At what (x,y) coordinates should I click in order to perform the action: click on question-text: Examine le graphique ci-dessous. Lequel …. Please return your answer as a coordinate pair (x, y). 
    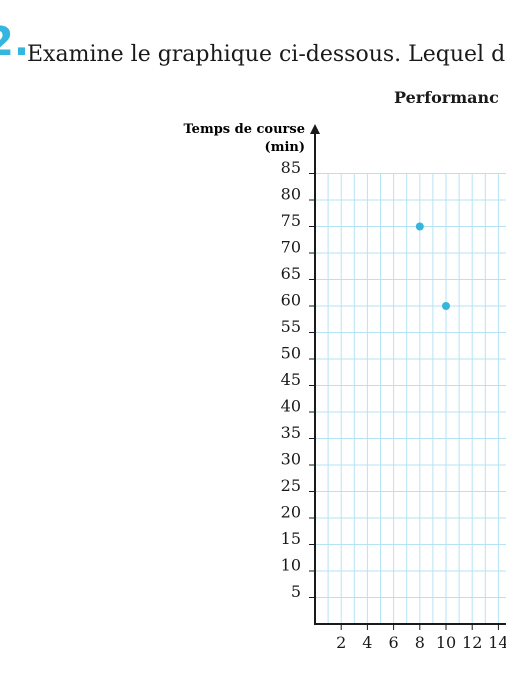
    Looking at the image, I should click on (266, 54).